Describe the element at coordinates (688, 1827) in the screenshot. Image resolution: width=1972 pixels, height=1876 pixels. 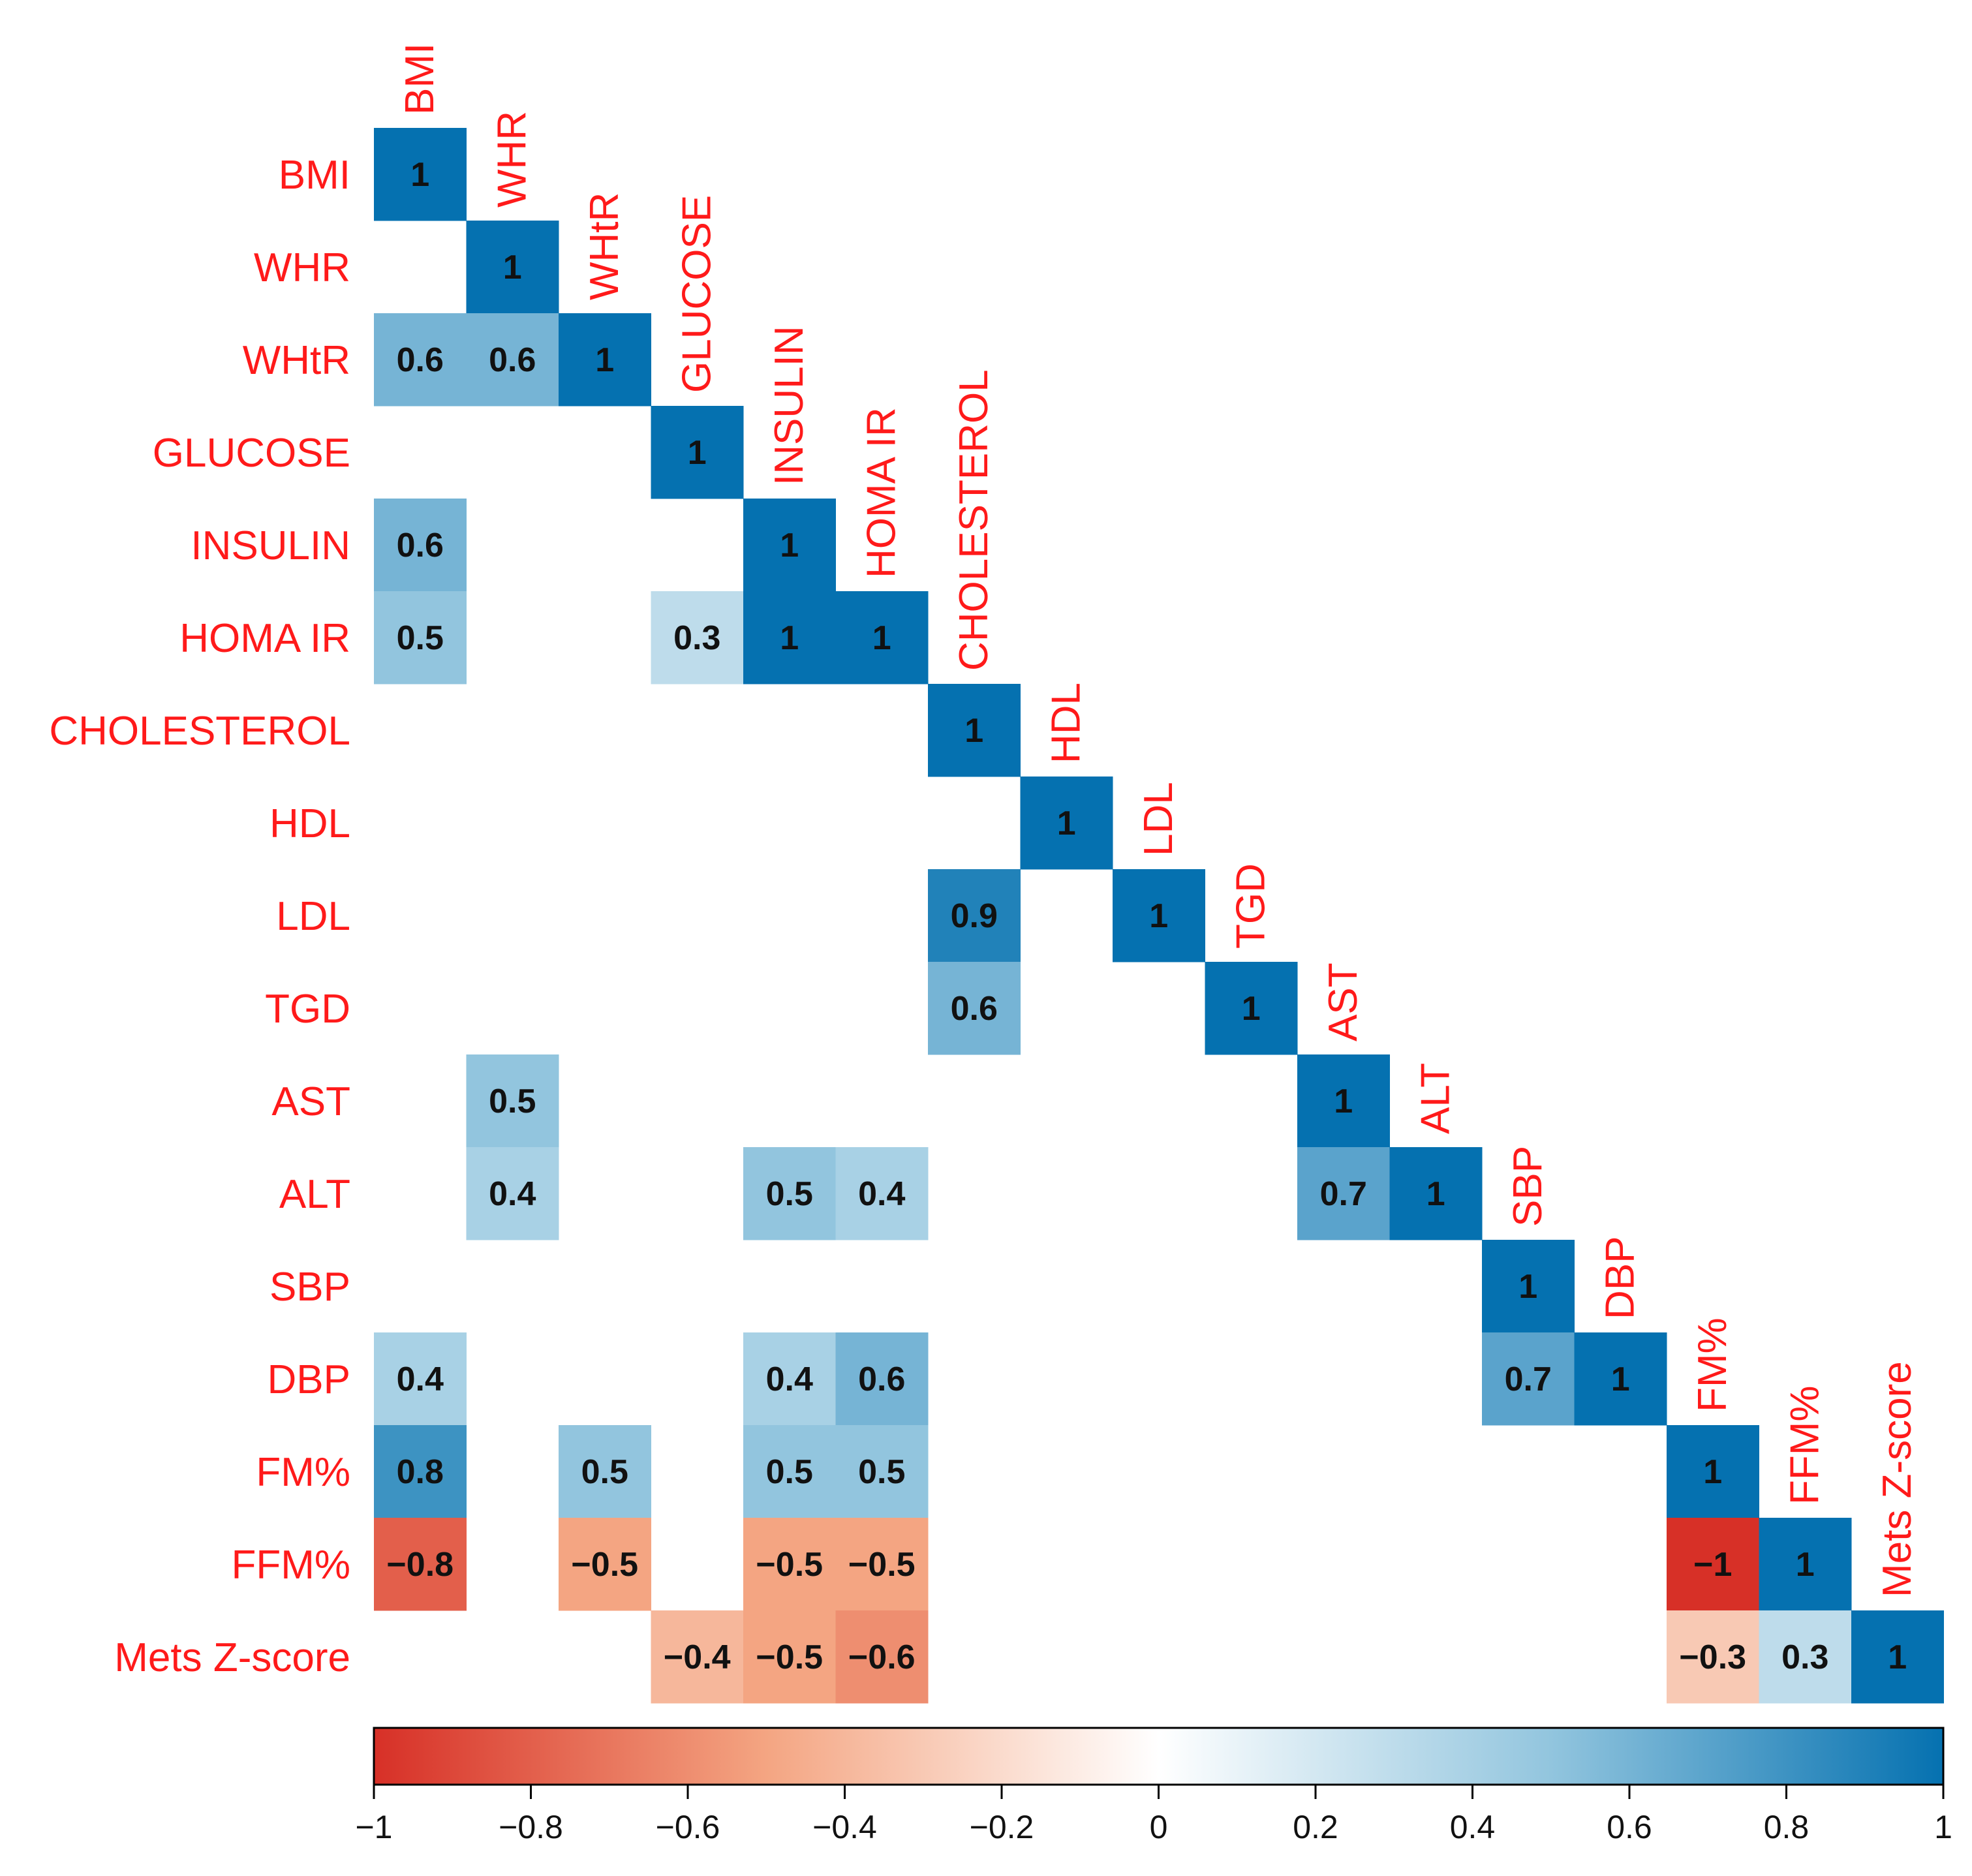
I see `colorbar-tick-label: −0.6` at that location.